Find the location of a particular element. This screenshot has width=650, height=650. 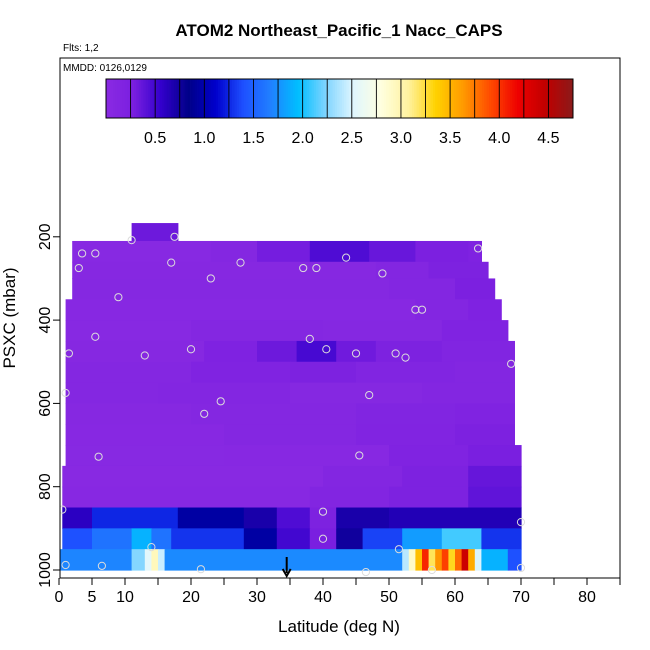

colorbar-tick-label: 1.0 is located at coordinates (204, 138).